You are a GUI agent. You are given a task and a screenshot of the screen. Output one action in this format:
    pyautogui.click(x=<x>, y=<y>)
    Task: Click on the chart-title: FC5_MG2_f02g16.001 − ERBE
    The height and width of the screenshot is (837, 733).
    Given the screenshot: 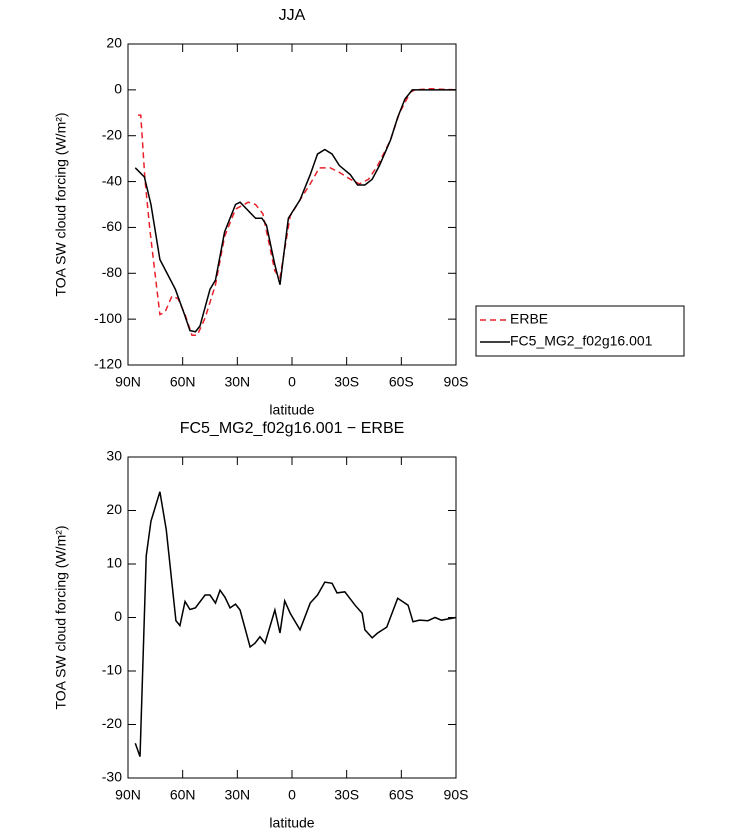 What is the action you would take?
    pyautogui.click(x=292, y=428)
    